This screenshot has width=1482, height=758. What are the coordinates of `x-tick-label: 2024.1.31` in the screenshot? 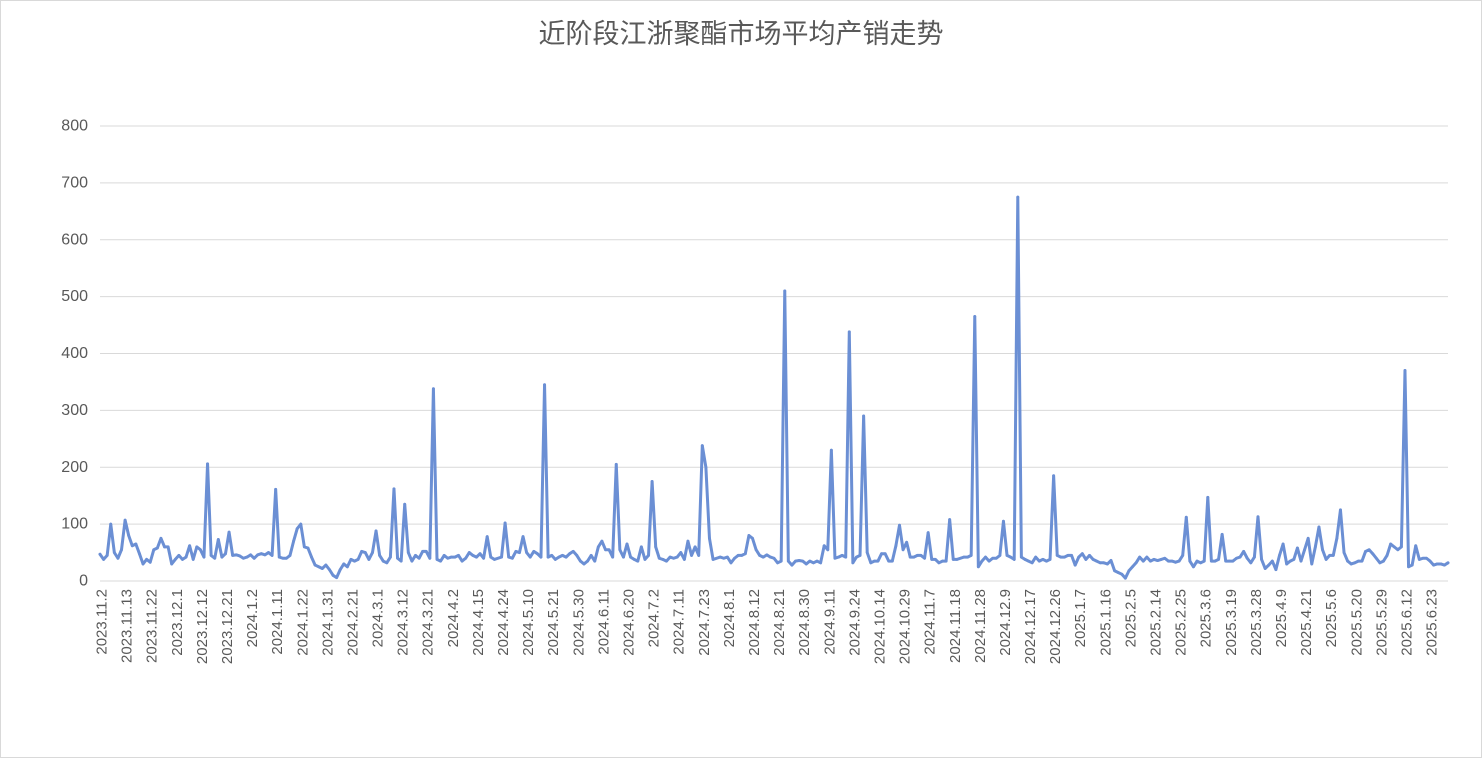 It's located at (327, 622).